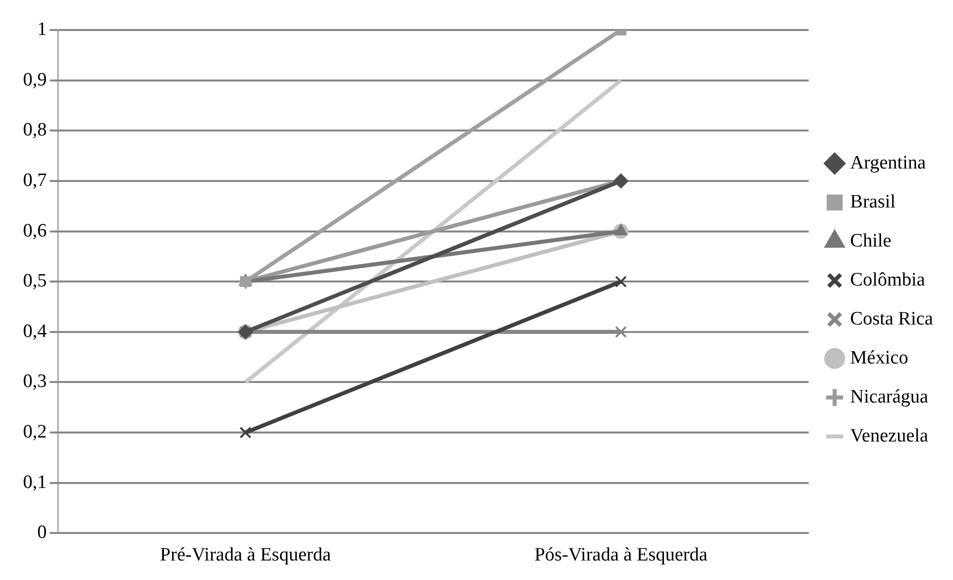 The image size is (953, 580). What do you see at coordinates (892, 319) in the screenshot?
I see `legend-label: Costa Rica` at bounding box center [892, 319].